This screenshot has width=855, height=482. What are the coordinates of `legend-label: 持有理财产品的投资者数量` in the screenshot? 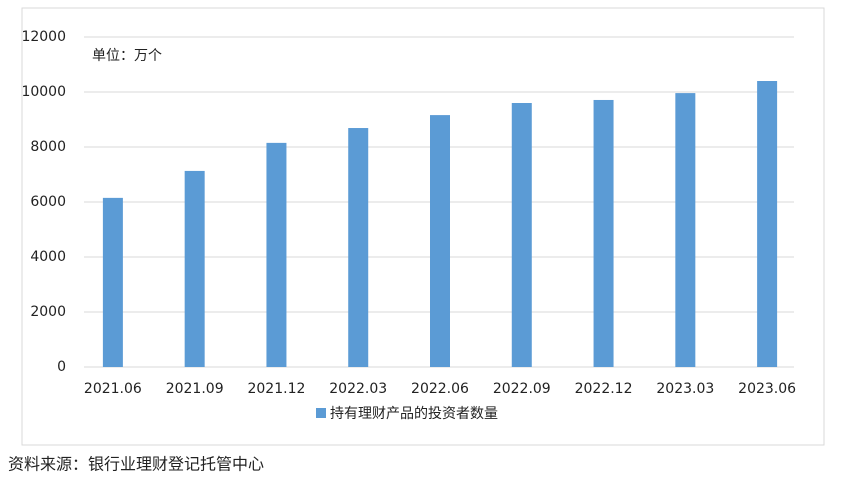 It's located at (414, 414).